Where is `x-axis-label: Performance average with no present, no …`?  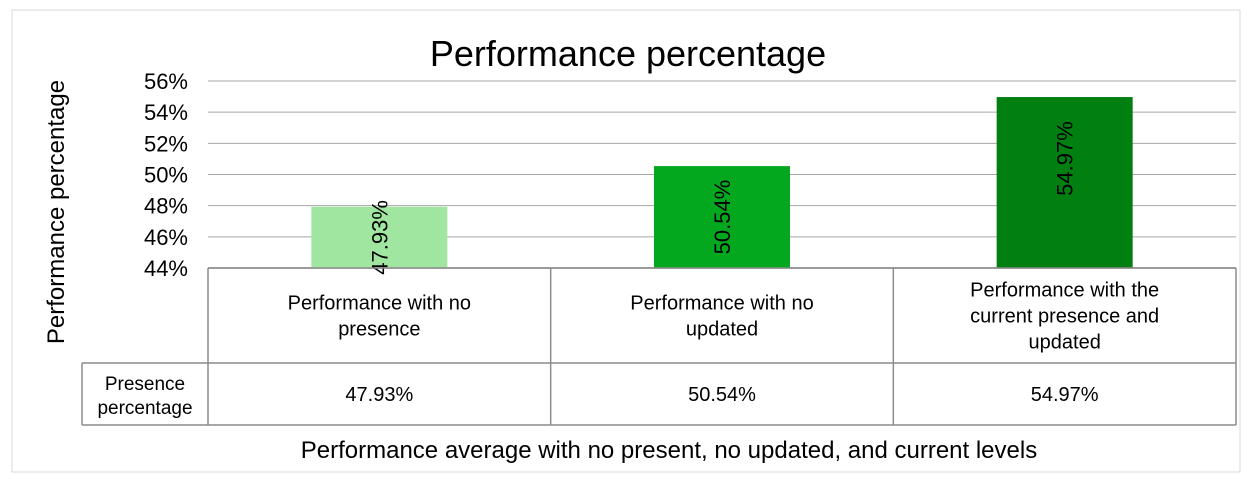
x-axis-label: Performance average with no present, no … is located at coordinates (669, 450).